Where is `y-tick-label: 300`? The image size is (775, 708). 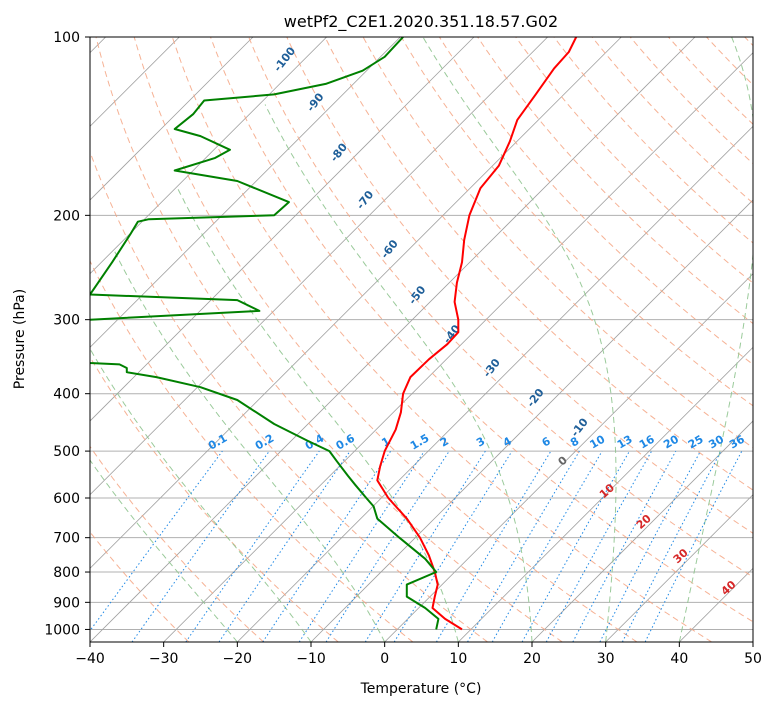 y-tick-label: 300 is located at coordinates (66, 321).